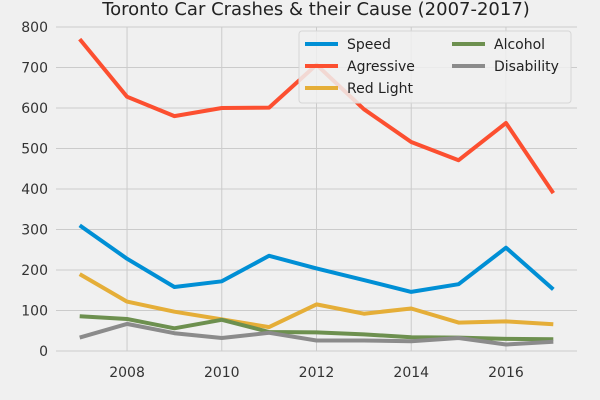  What do you see at coordinates (411, 373) in the screenshot?
I see `x-tick-label: 2014` at bounding box center [411, 373].